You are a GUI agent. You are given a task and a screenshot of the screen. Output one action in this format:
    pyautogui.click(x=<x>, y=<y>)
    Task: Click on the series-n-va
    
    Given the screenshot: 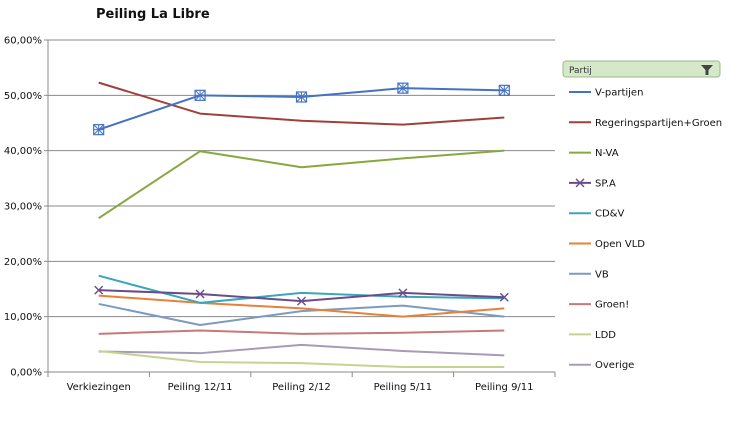 What is the action you would take?
    pyautogui.click(x=301, y=184)
    